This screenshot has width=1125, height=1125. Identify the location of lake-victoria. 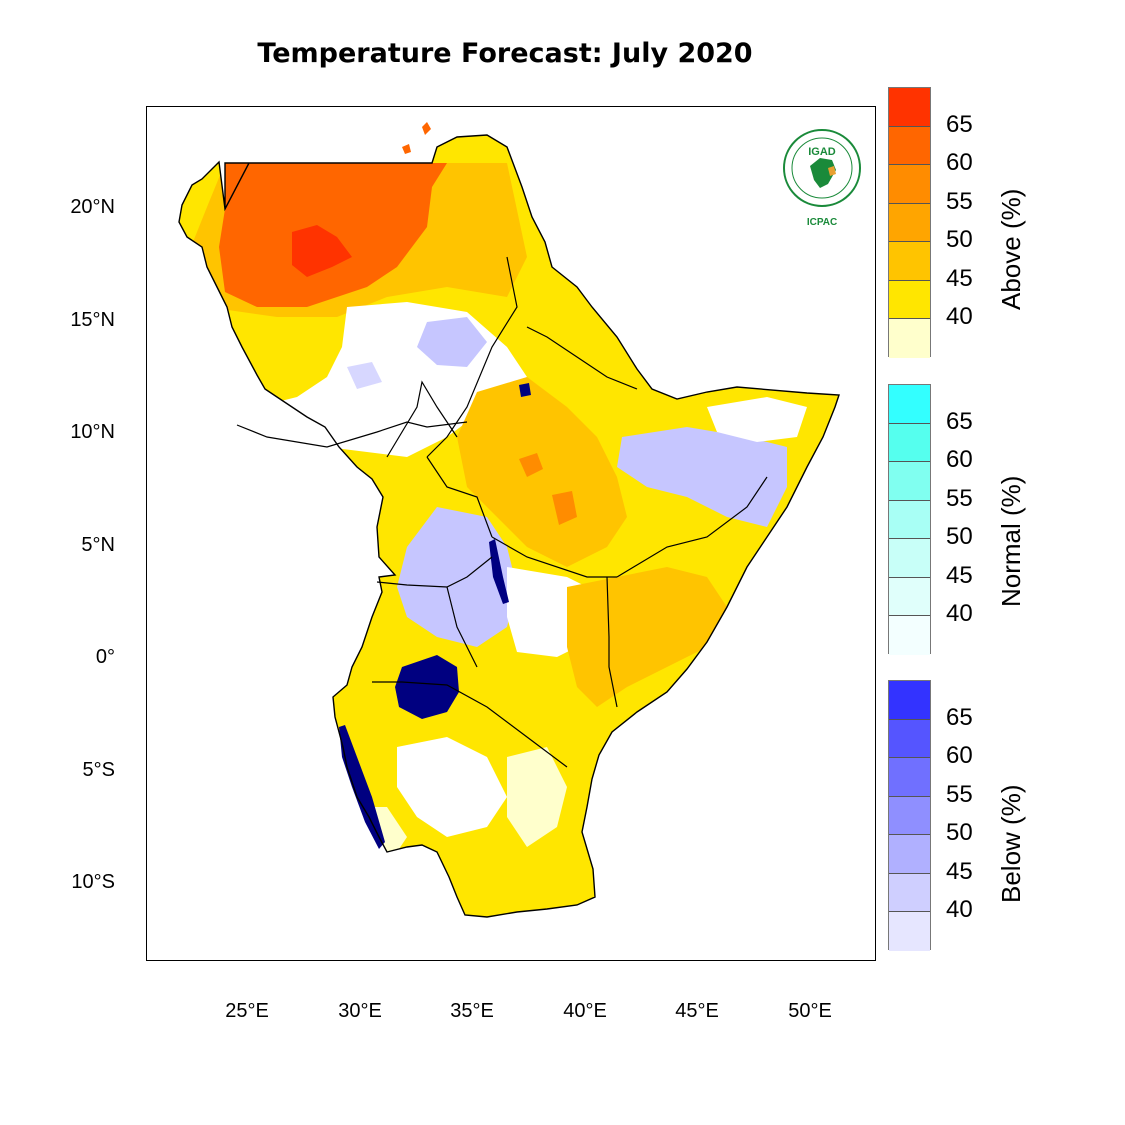
(427, 687).